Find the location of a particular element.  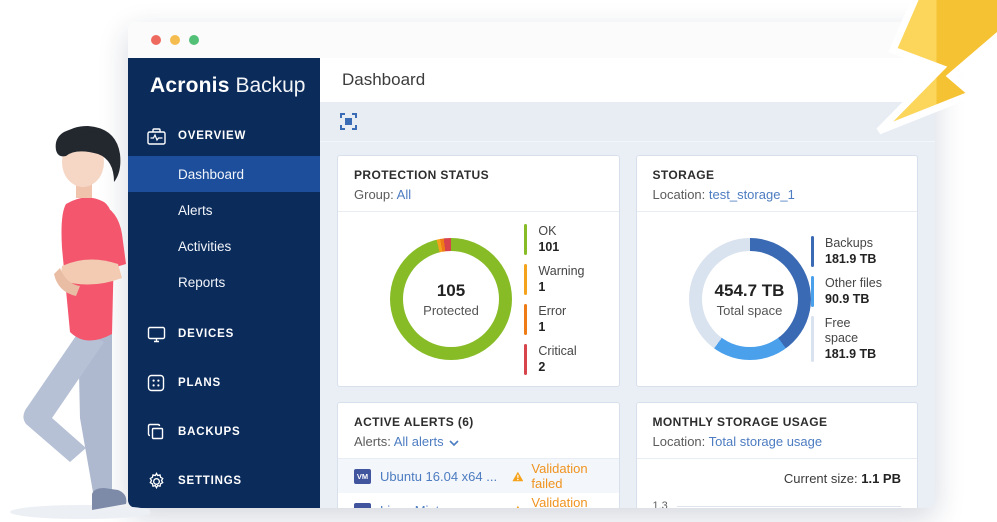

window-titlebar is located at coordinates (531, 40).